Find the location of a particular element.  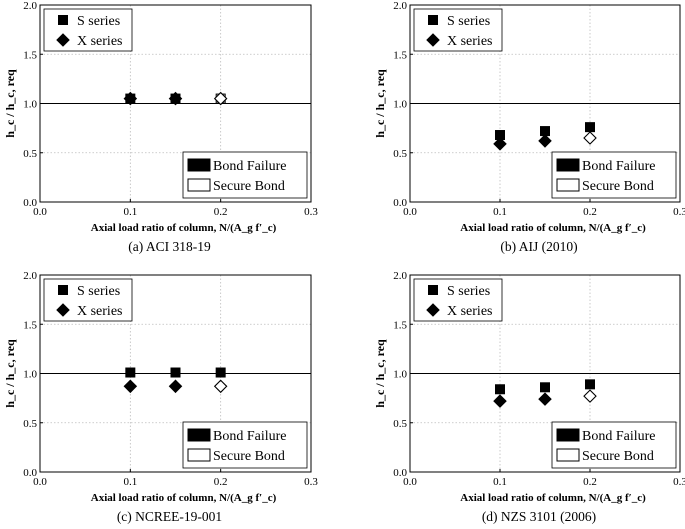

panel-caption: (d) NZS 3101 (2006) is located at coordinates (539, 516).